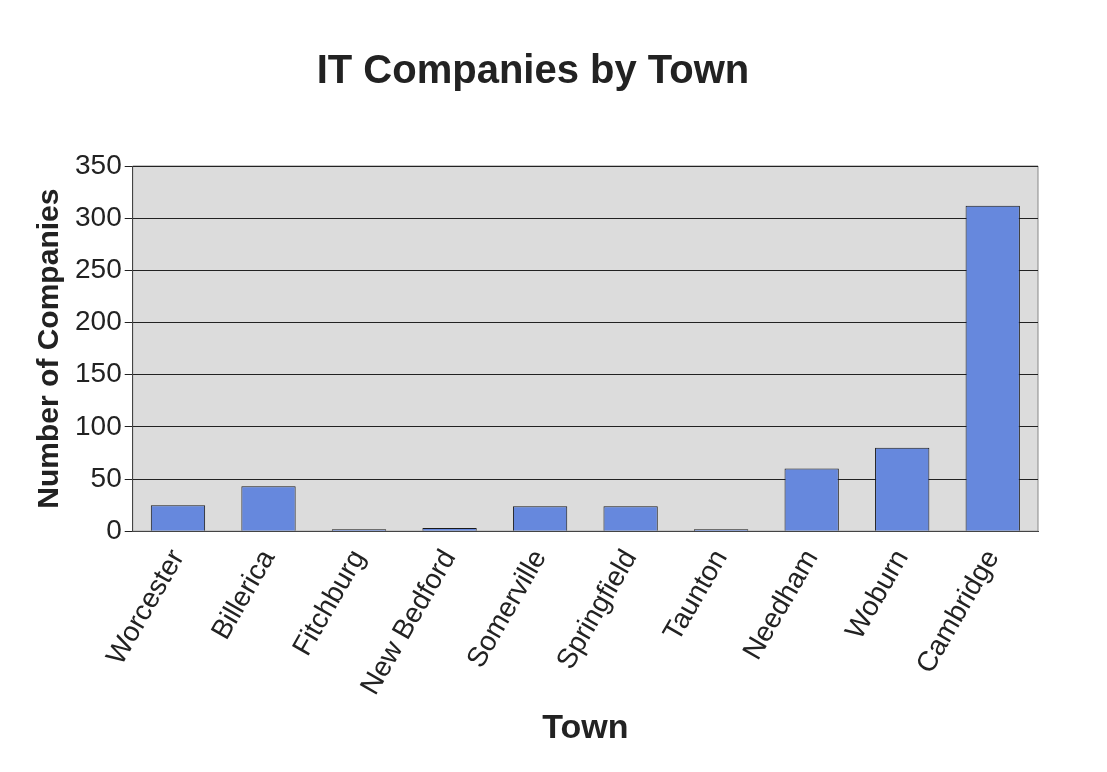 The image size is (1107, 772). What do you see at coordinates (585, 725) in the screenshot?
I see `x-axis-title: Town` at bounding box center [585, 725].